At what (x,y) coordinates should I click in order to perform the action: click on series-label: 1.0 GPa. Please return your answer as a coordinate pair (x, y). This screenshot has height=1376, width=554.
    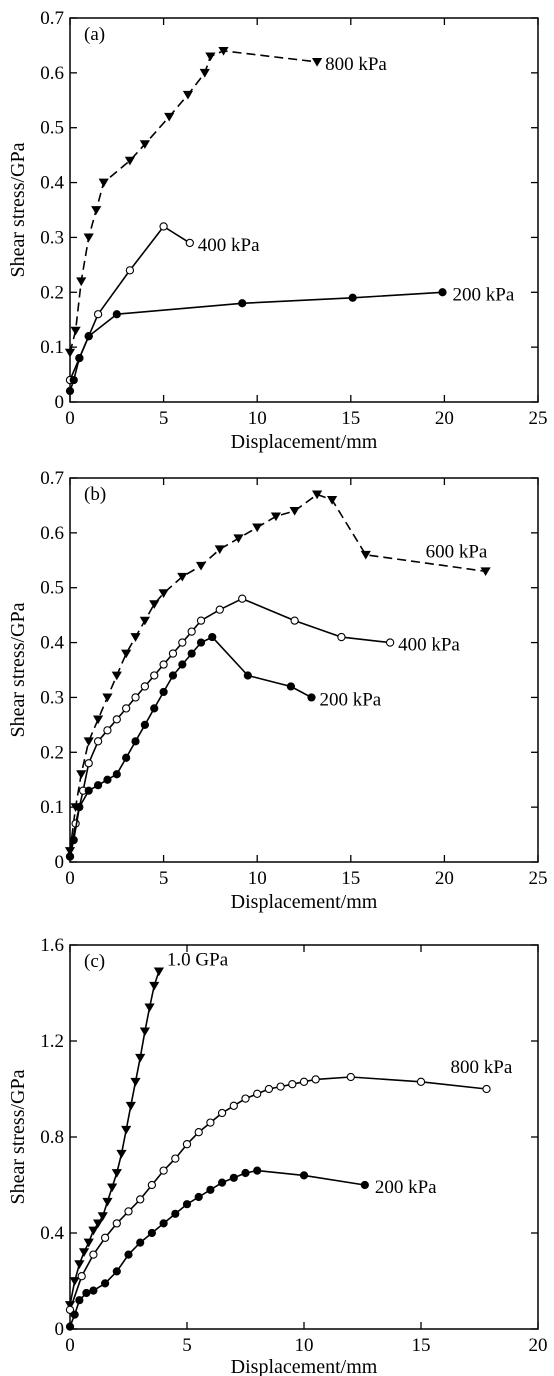
    Looking at the image, I should click on (198, 959).